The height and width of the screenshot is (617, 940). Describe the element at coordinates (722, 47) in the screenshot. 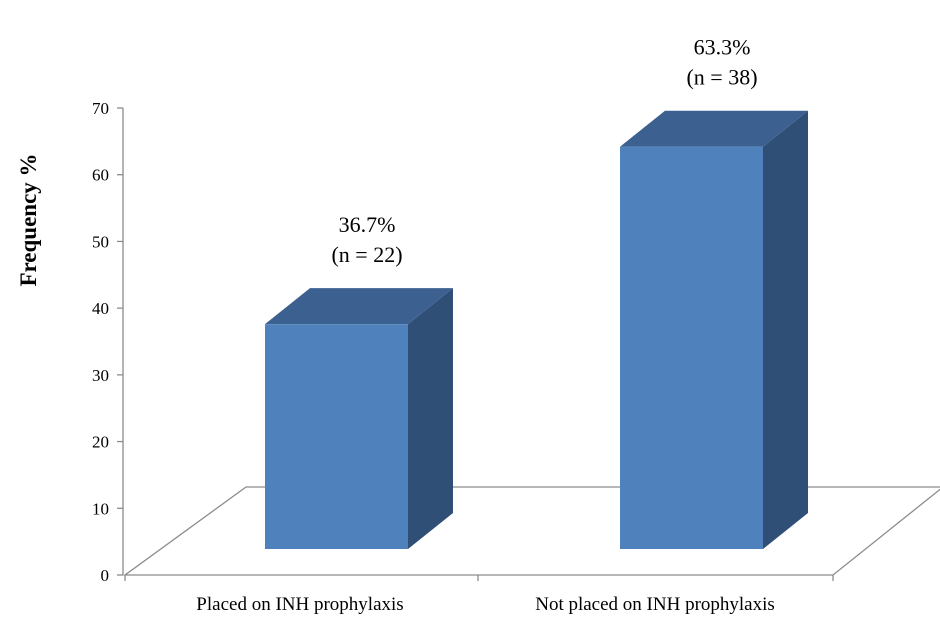

I see `data-label-percent: 63.3%` at that location.